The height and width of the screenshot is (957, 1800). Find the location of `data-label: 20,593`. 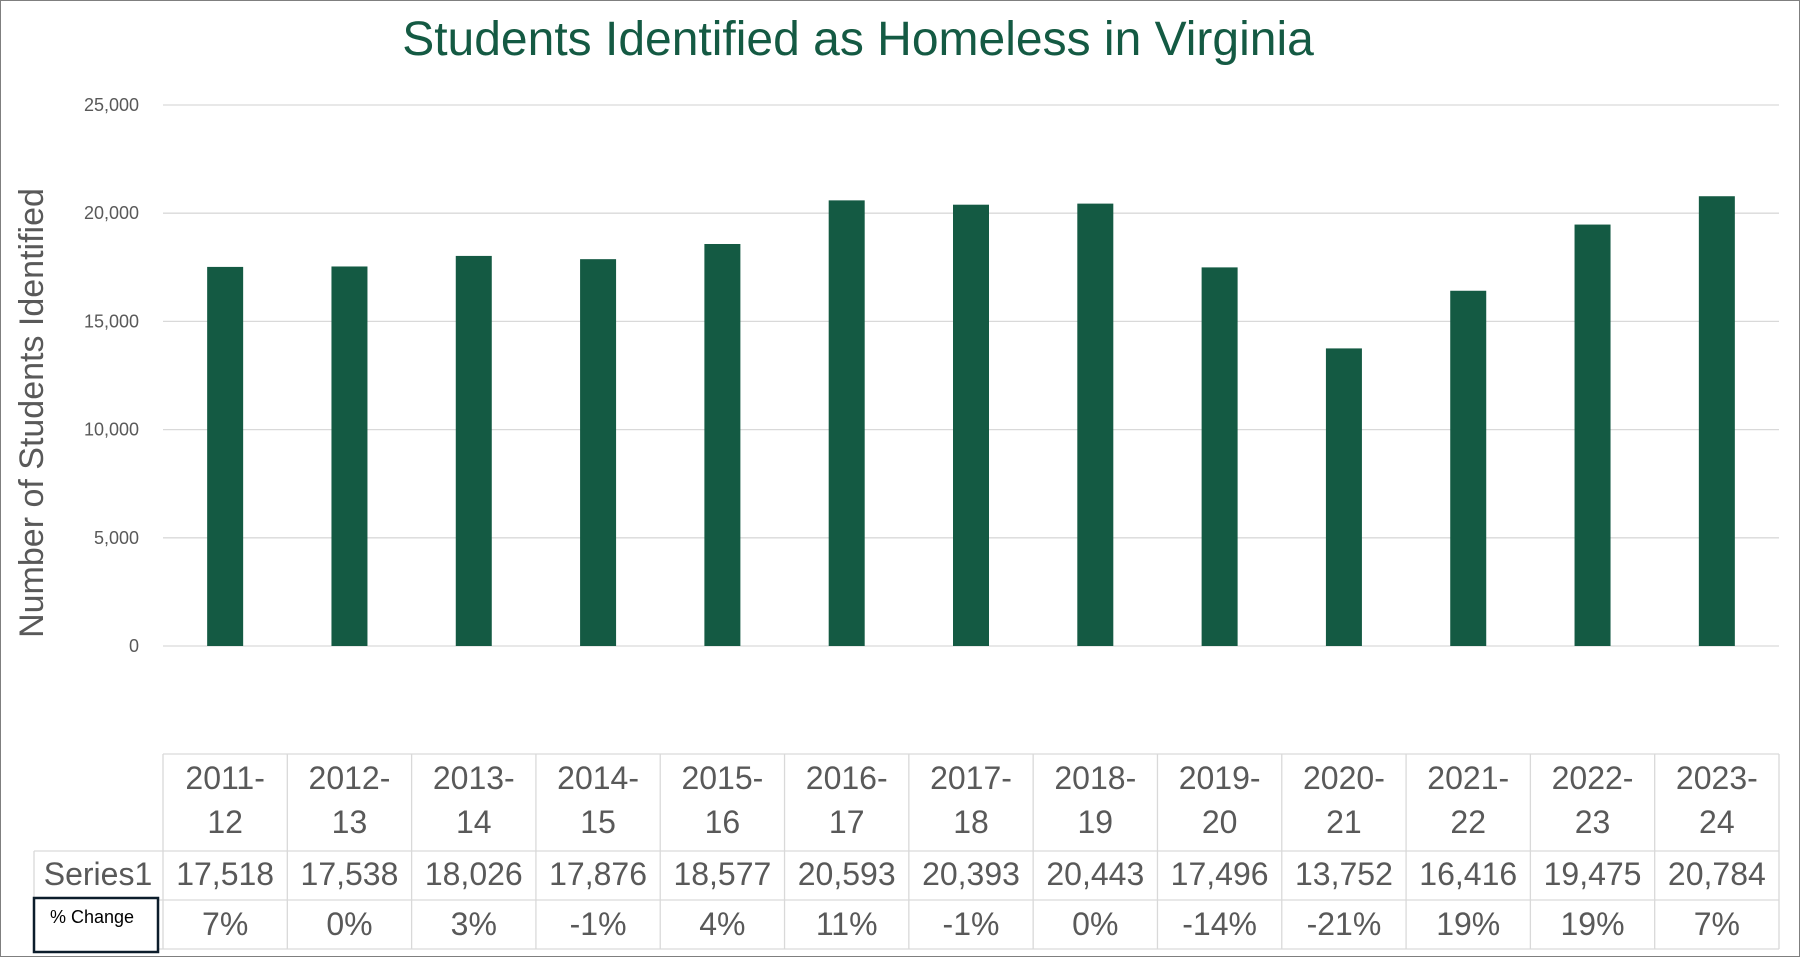

data-label: 20,593 is located at coordinates (847, 874).